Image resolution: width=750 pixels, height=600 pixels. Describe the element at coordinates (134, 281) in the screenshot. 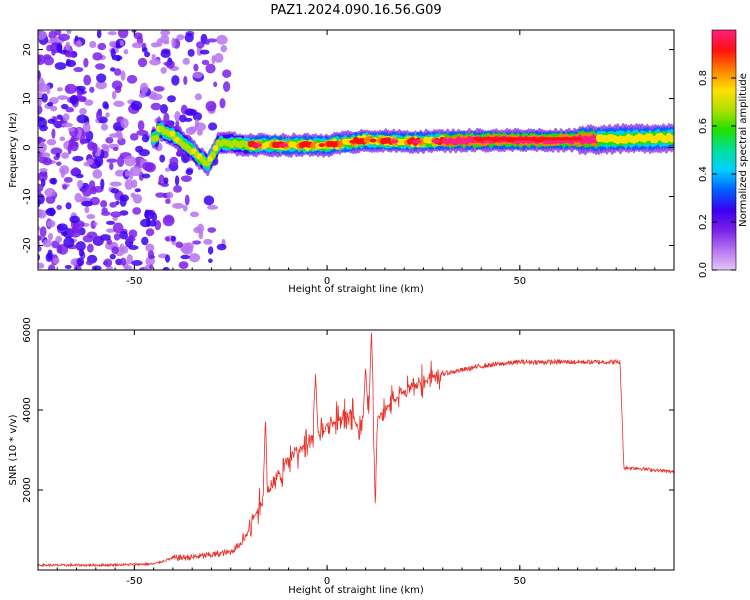

I see `spectrogram-xtick-label: -50` at that location.